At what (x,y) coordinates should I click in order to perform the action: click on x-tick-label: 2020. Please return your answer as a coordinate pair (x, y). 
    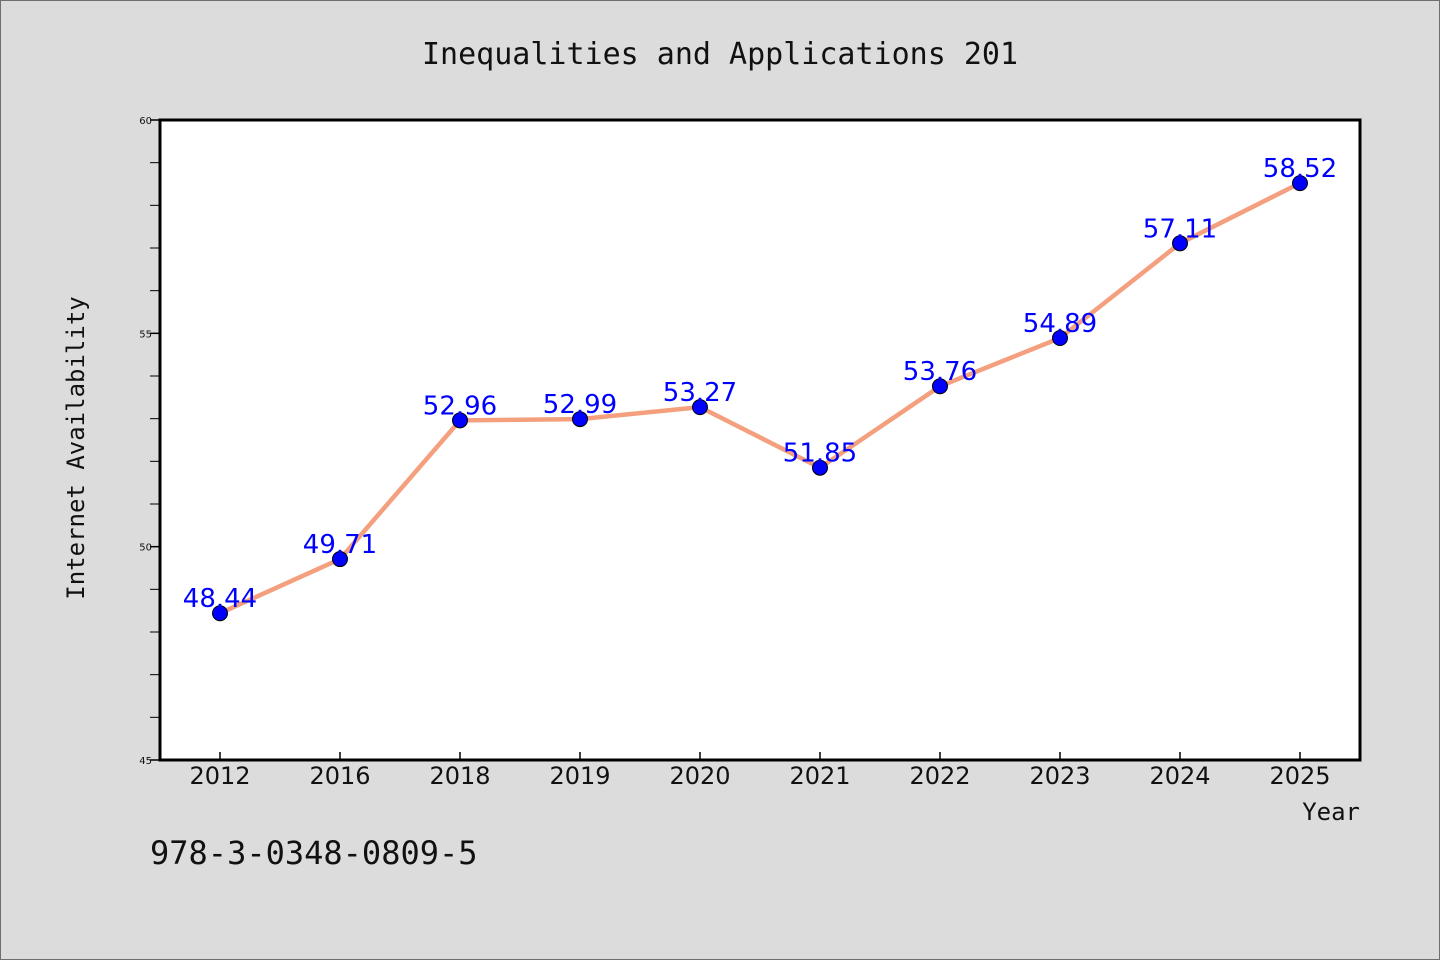
    Looking at the image, I should click on (699, 776).